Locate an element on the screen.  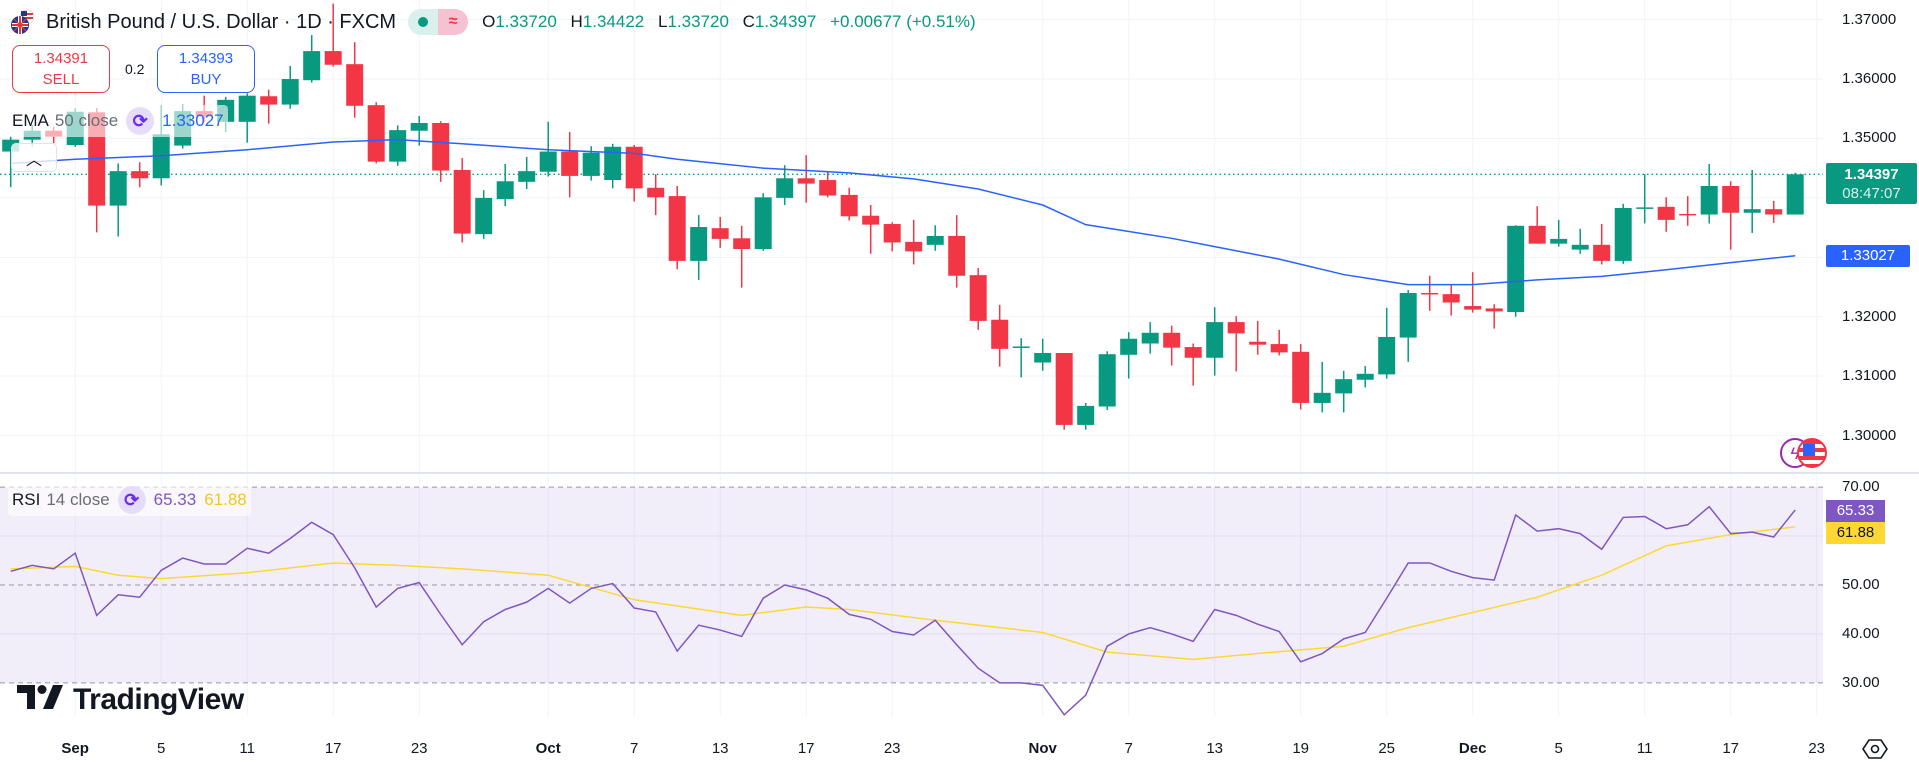
time-axis-label: Nov is located at coordinates (1042, 748).